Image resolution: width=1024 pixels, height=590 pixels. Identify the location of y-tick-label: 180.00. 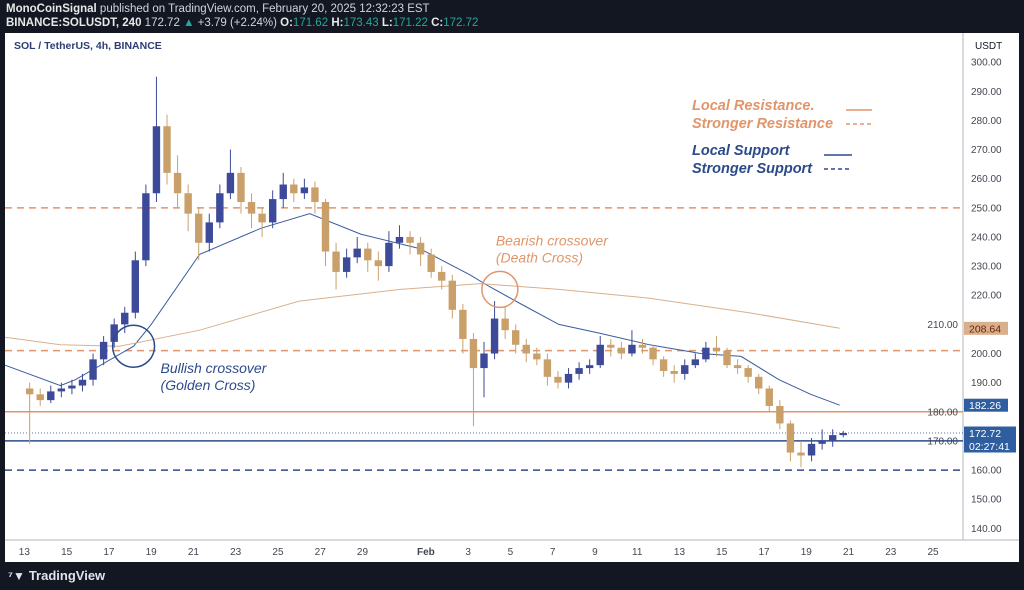
(942, 412).